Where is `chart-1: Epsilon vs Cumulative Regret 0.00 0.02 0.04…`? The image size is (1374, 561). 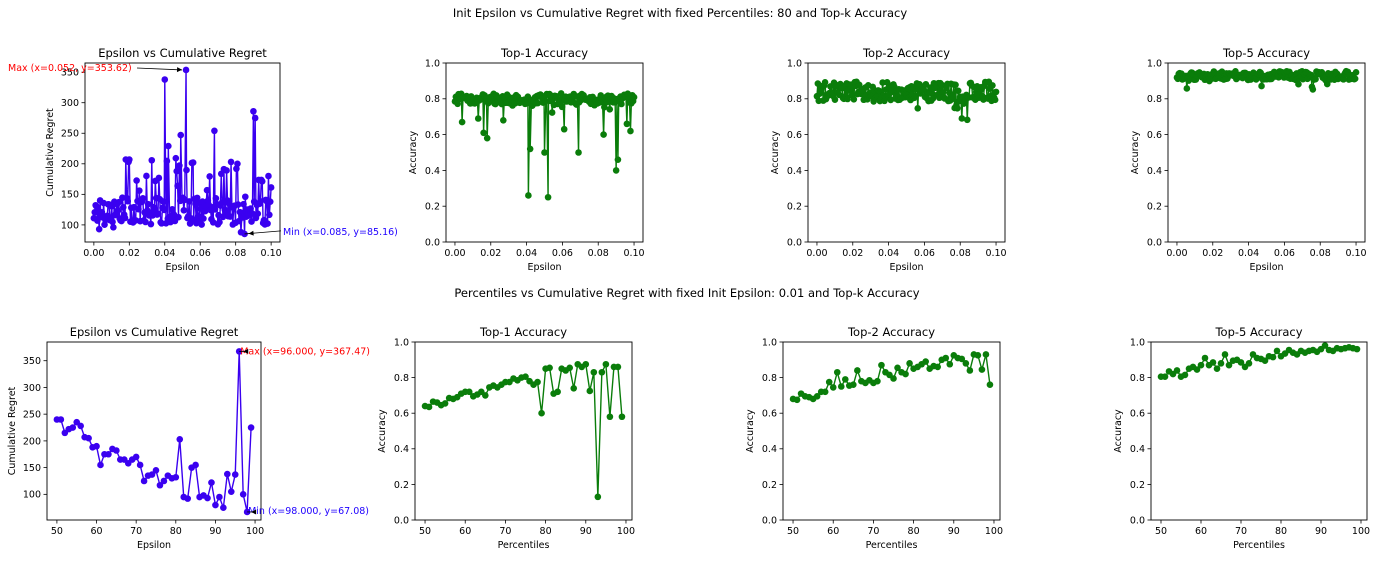
chart-1: Epsilon vs Cumulative Regret 0.00 0.02 0.04… is located at coordinates (203, 159).